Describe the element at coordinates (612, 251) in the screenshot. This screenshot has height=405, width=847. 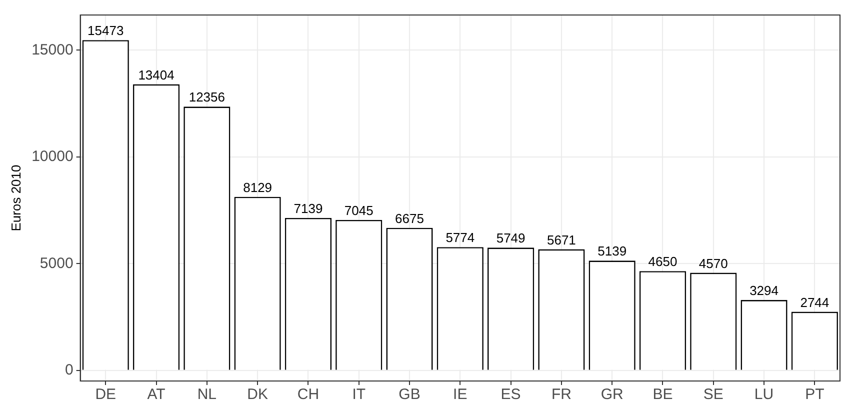
I see `data-label: 5139` at that location.